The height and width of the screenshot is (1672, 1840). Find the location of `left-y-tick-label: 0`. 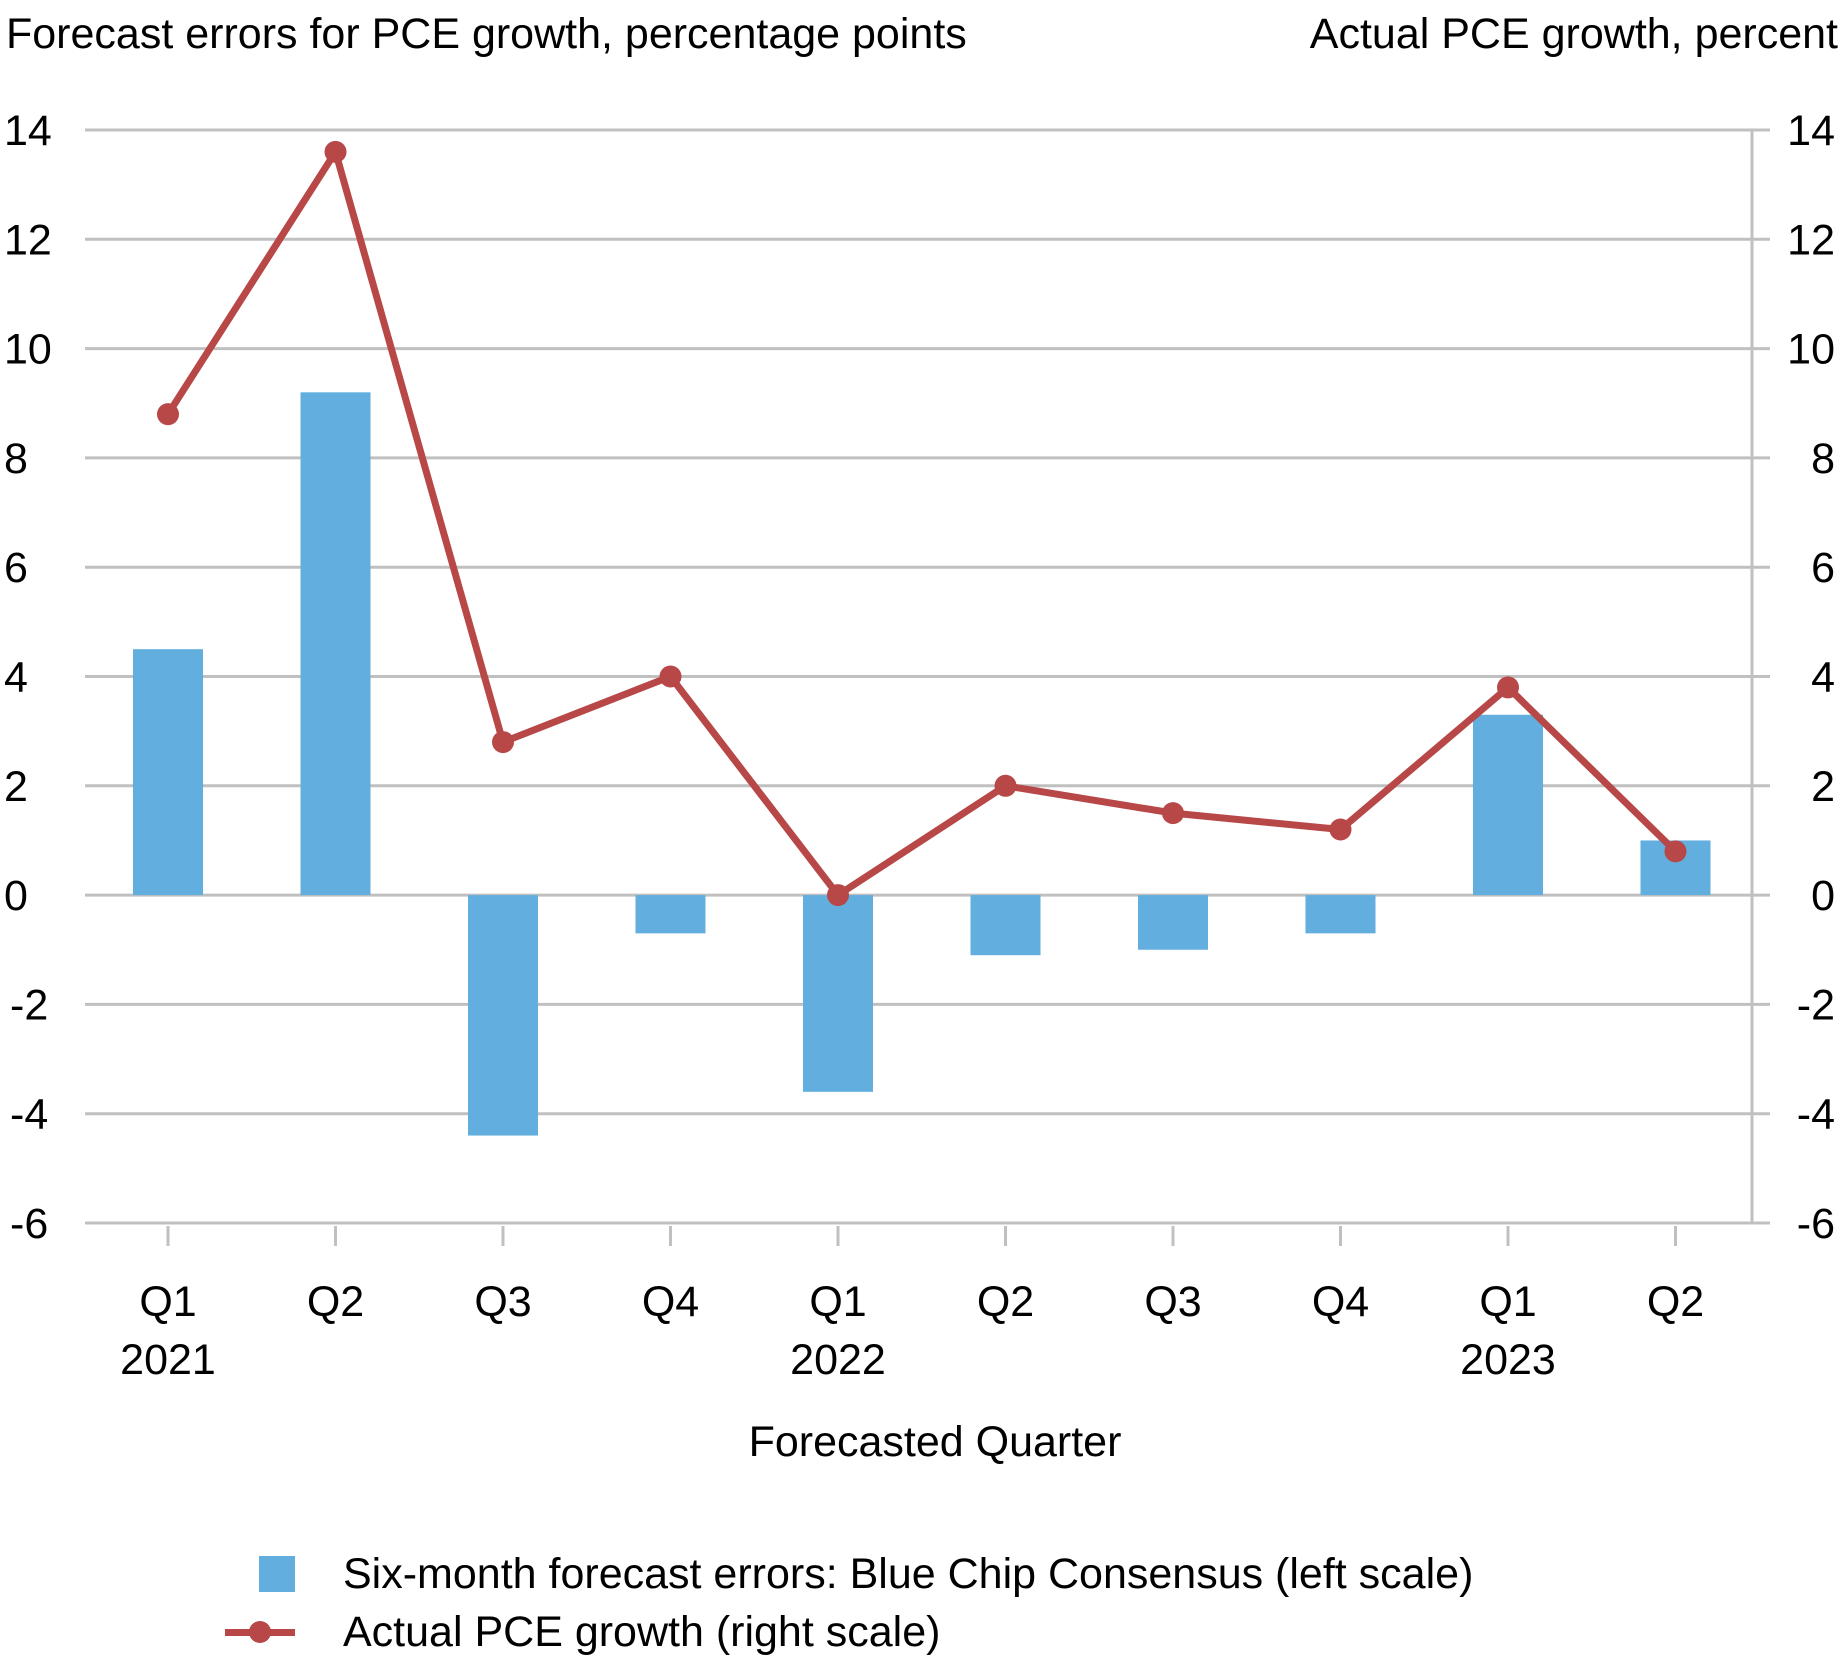

left-y-tick-label: 0 is located at coordinates (16, 896).